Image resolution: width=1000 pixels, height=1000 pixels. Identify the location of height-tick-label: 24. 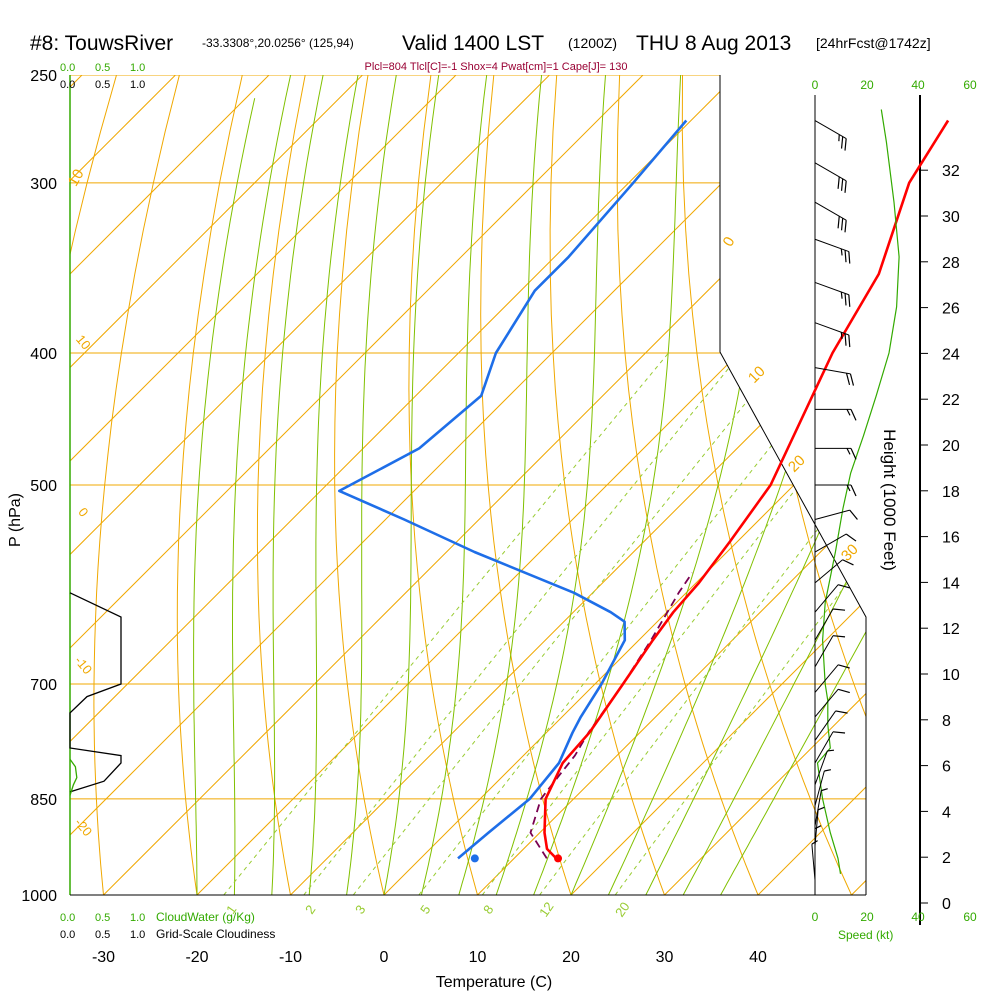
(951, 354).